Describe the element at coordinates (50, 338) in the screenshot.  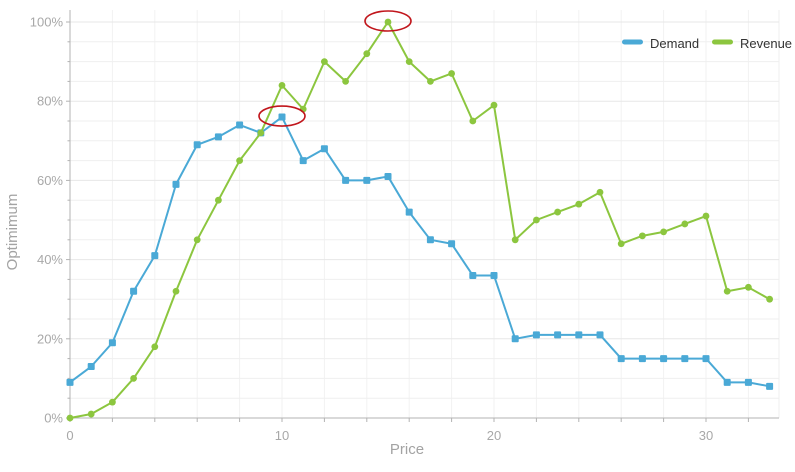
I see `y-tick-label: 20%` at that location.